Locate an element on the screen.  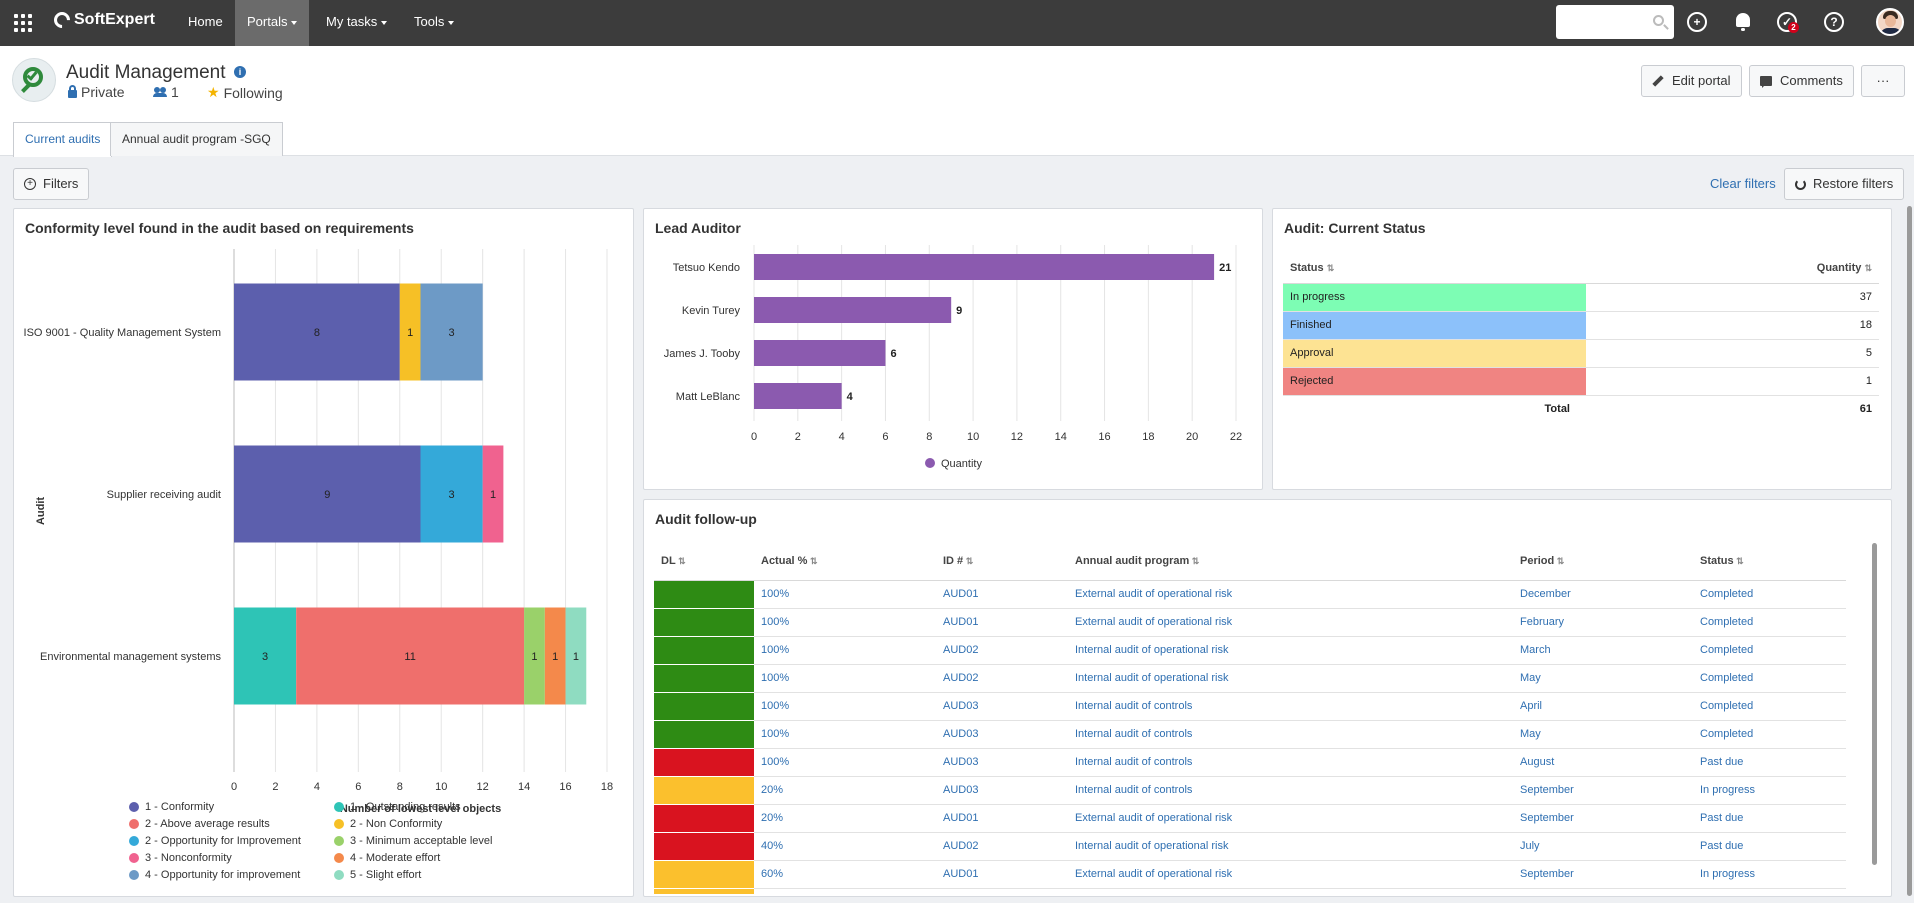
status-column-header: Status ⇅ is located at coordinates (1434, 268).